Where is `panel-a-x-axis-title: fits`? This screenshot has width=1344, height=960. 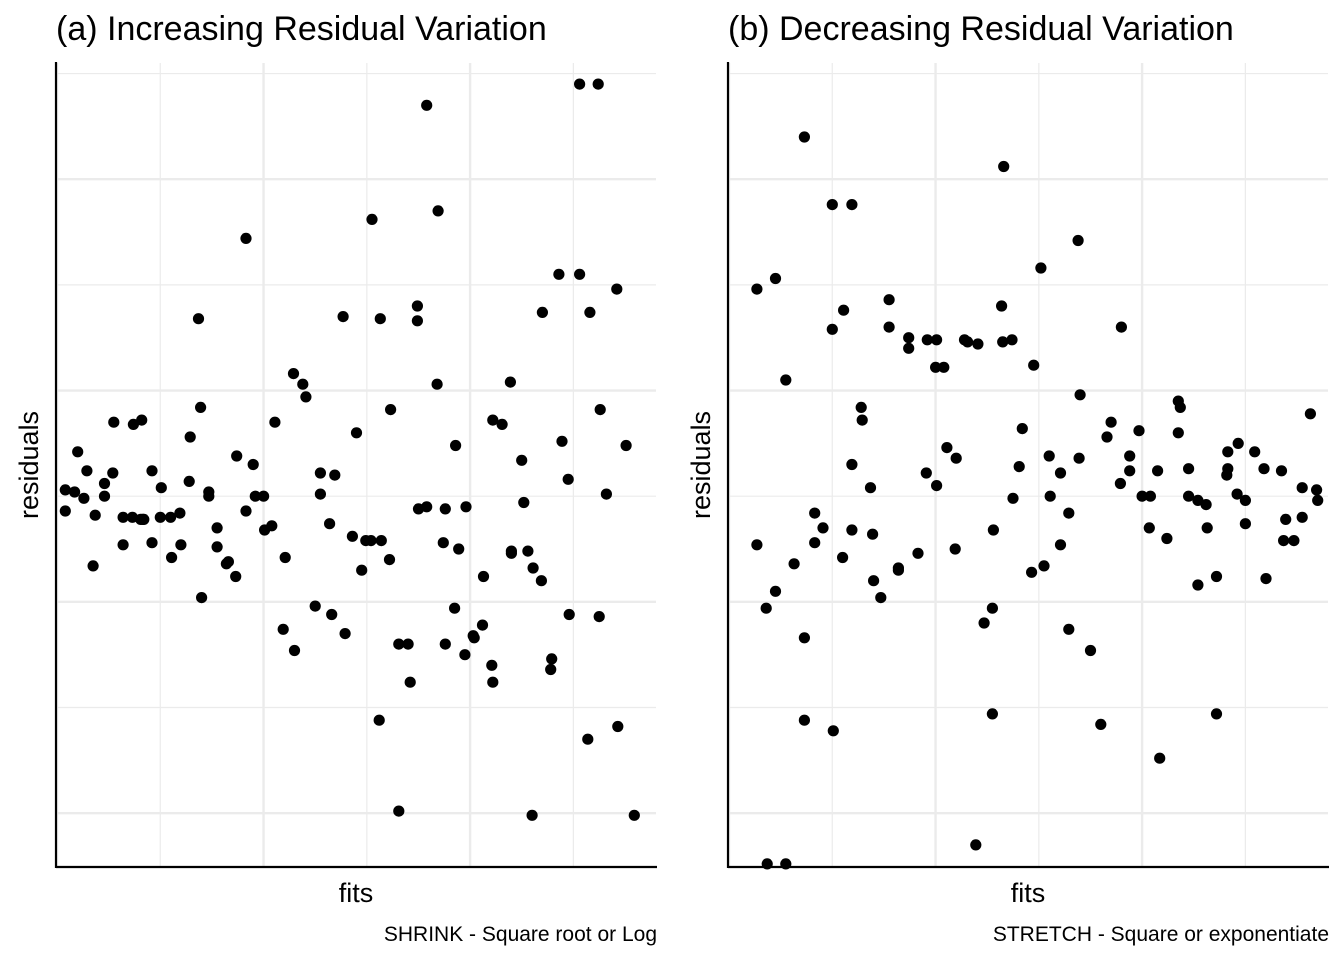
panel-a-x-axis-title: fits is located at coordinates (356, 893).